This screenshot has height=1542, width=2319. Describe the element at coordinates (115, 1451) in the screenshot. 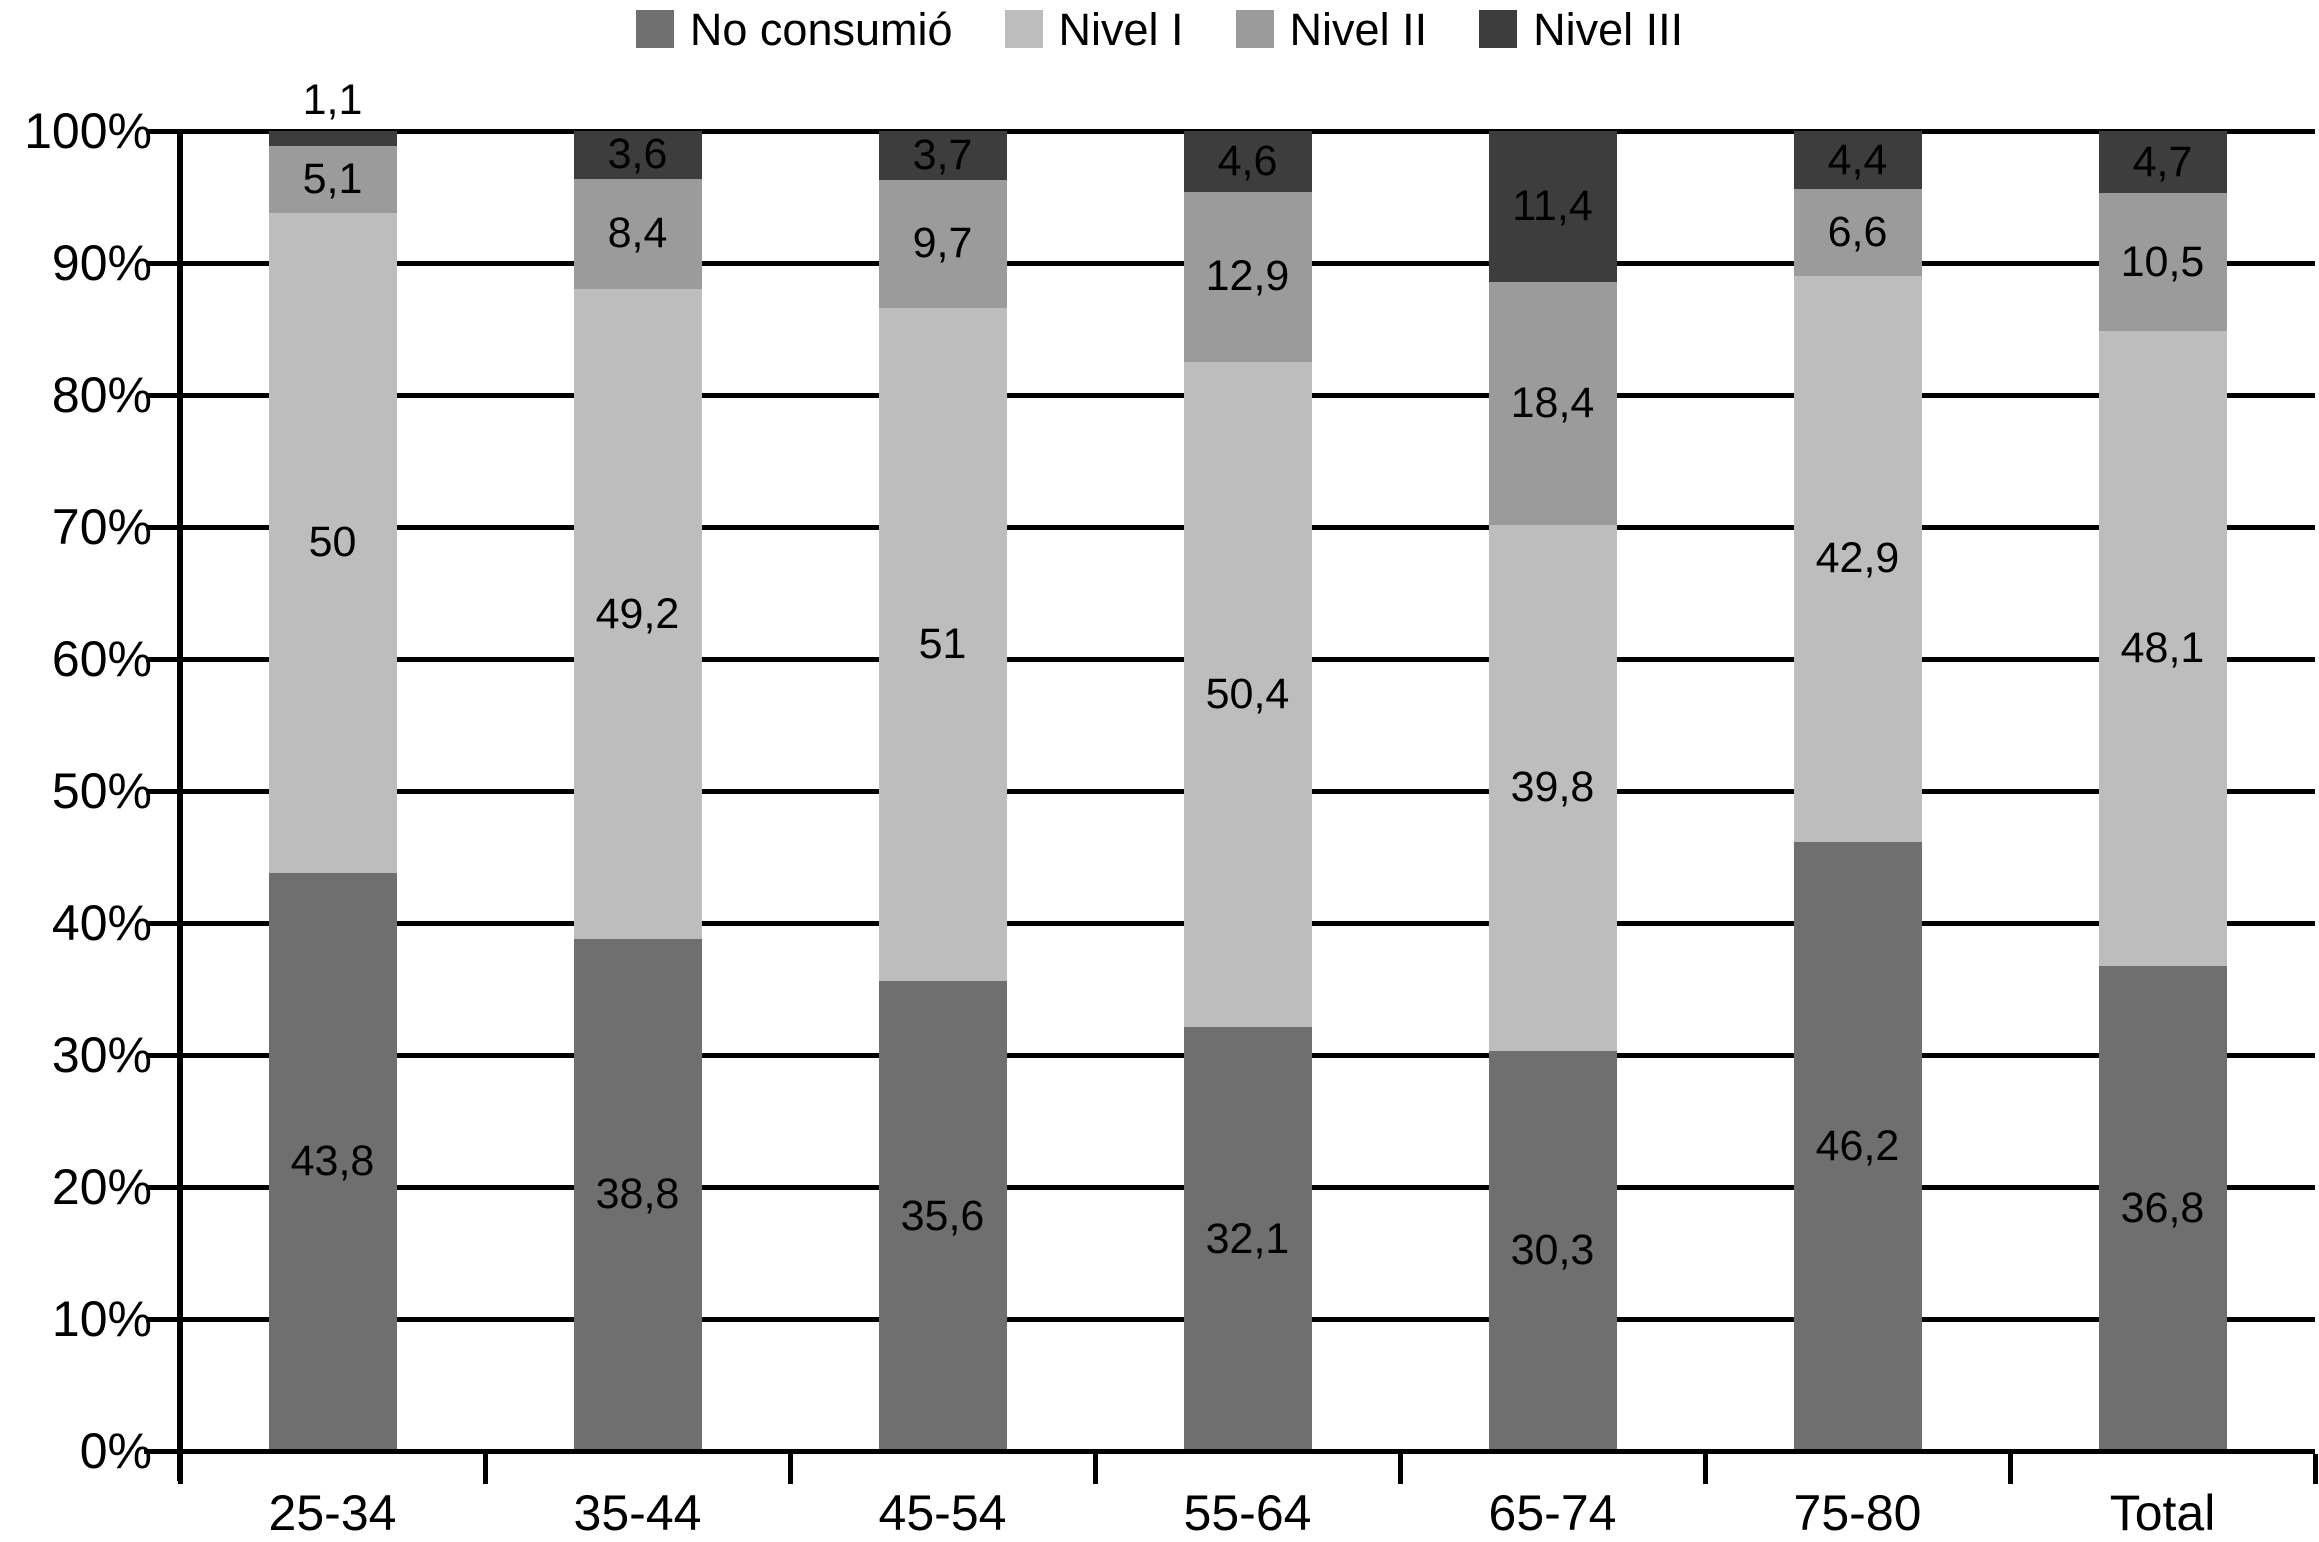

I see `y-axis-label-0: 0%` at that location.